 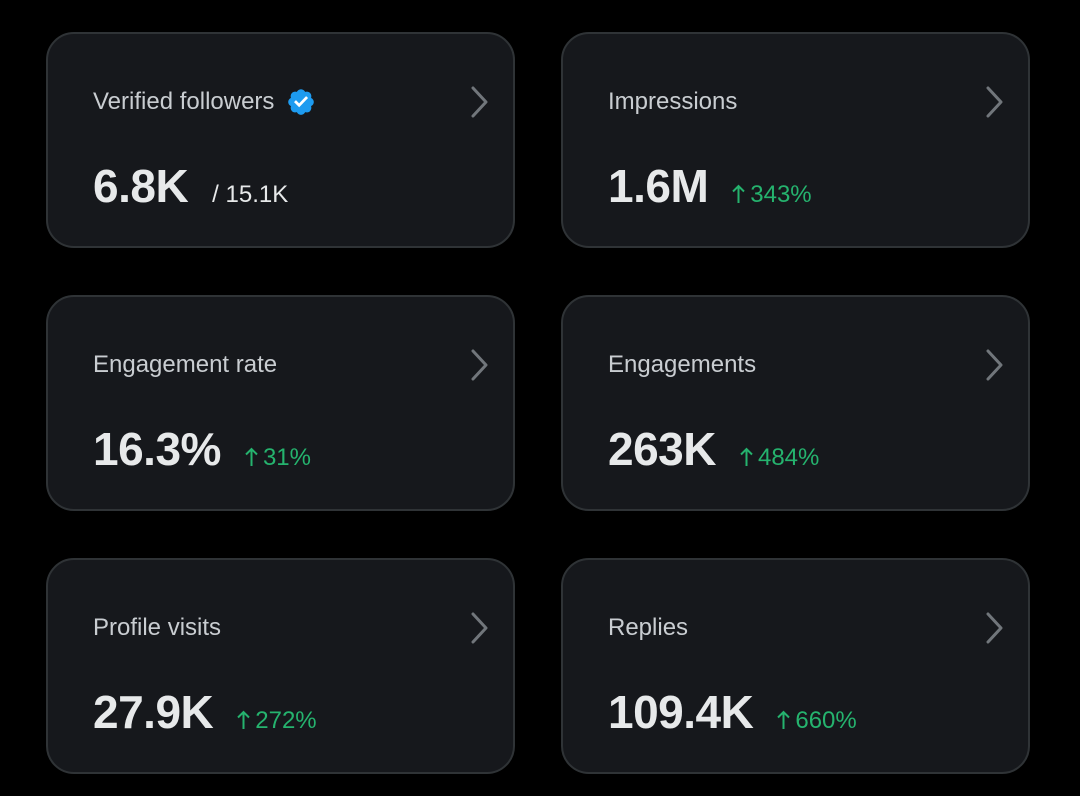 I want to click on card-title: Impressions, so click(x=673, y=101).